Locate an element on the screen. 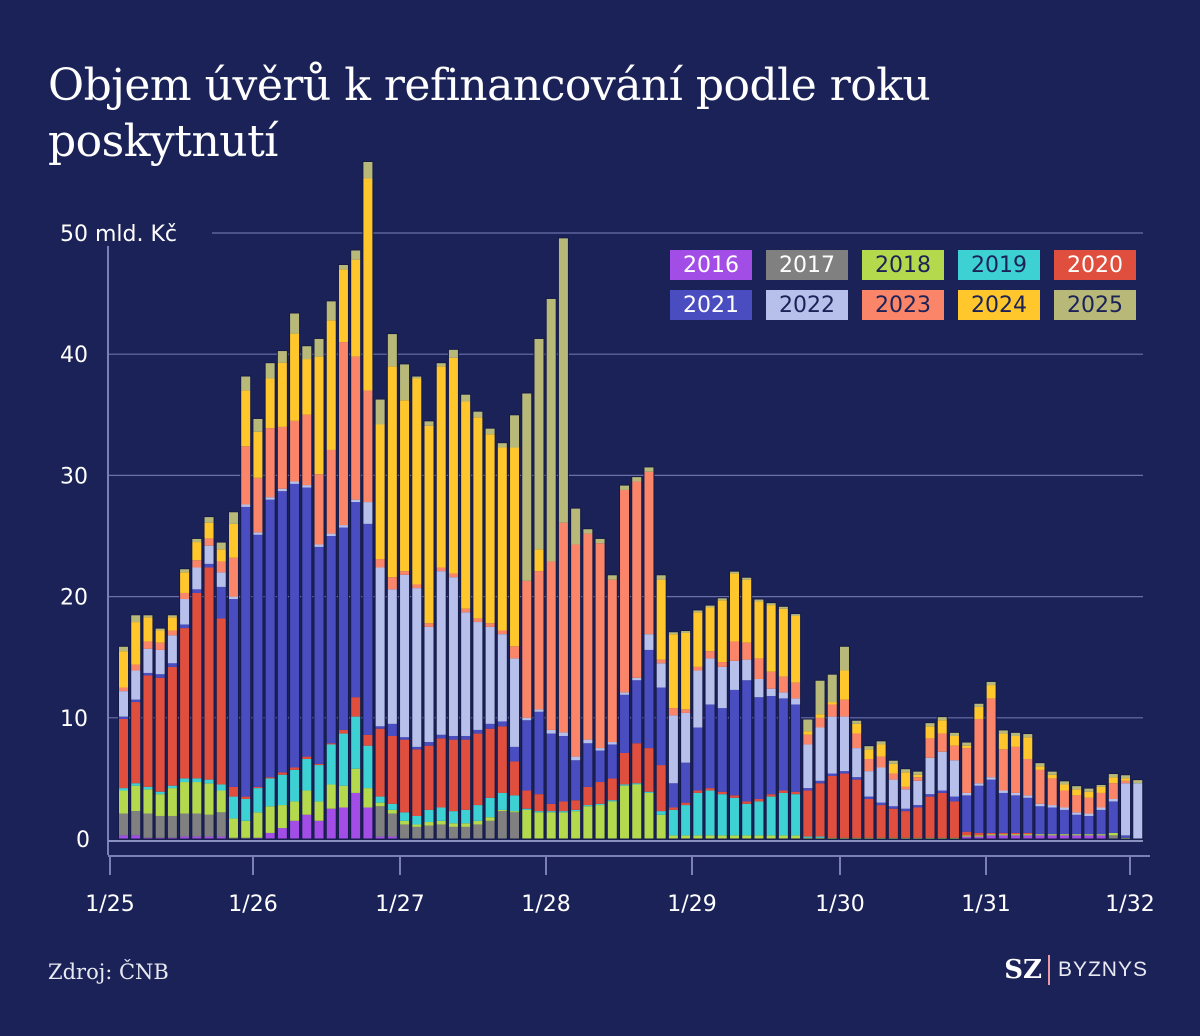  legend-item-2018: 2018 is located at coordinates (903, 265).